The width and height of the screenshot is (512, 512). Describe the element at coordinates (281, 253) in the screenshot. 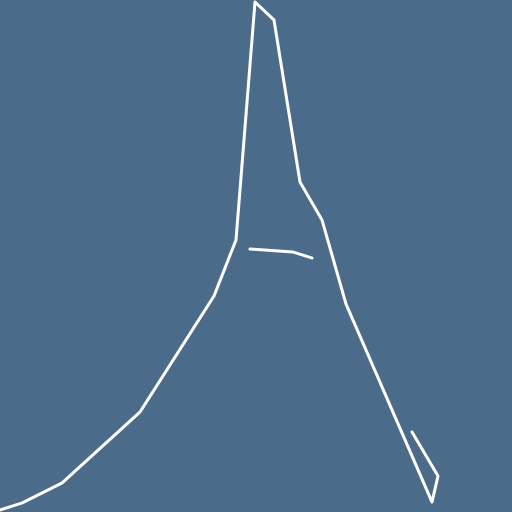

I see `inner-stroke` at that location.